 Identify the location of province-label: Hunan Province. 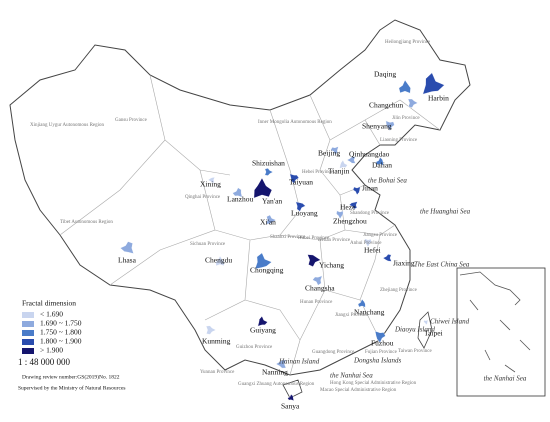
(316, 302).